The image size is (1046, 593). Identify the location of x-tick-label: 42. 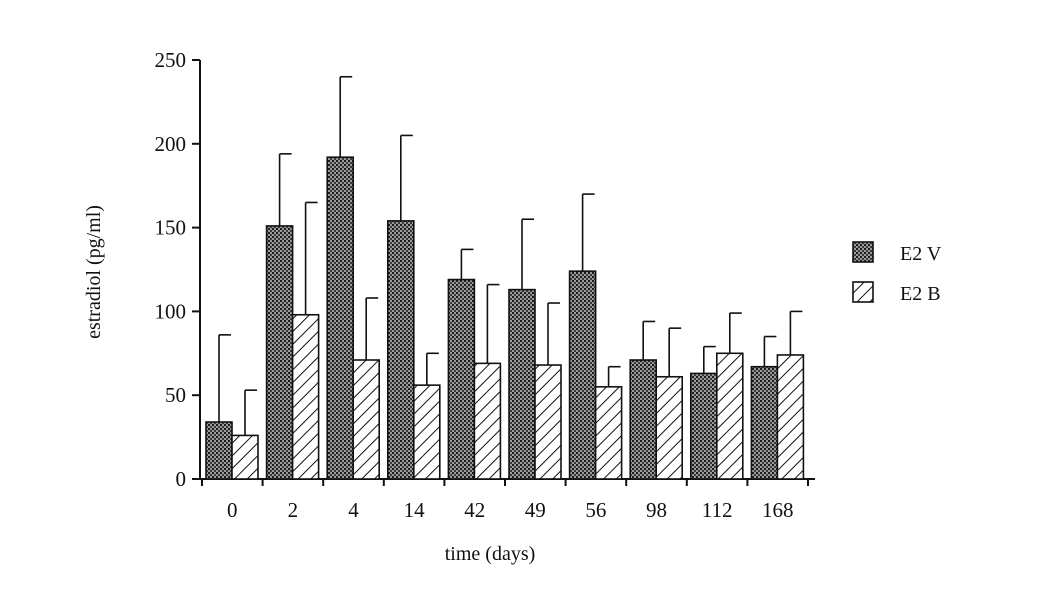
(474, 510).